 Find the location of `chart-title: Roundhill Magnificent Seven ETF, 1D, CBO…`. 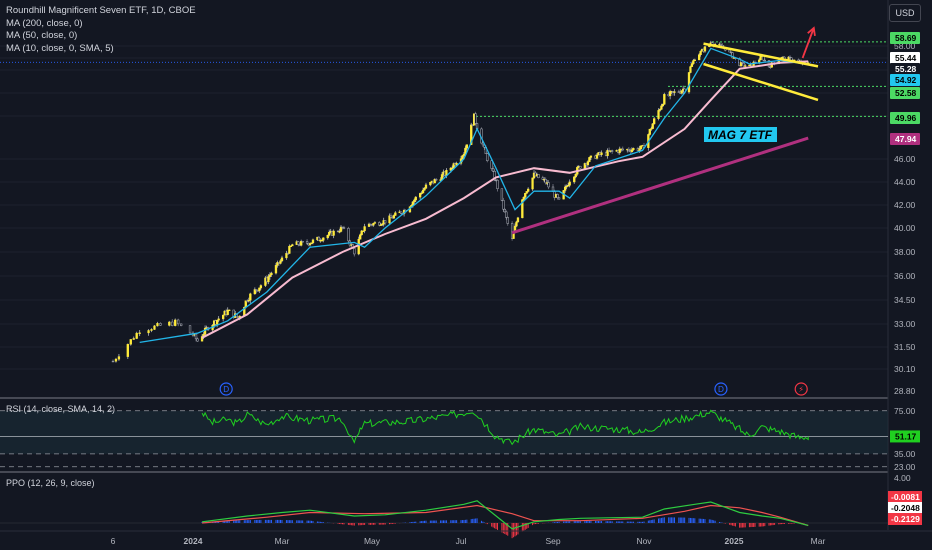

chart-title: Roundhill Magnificent Seven ETF, 1D, CBO… is located at coordinates (101, 10).